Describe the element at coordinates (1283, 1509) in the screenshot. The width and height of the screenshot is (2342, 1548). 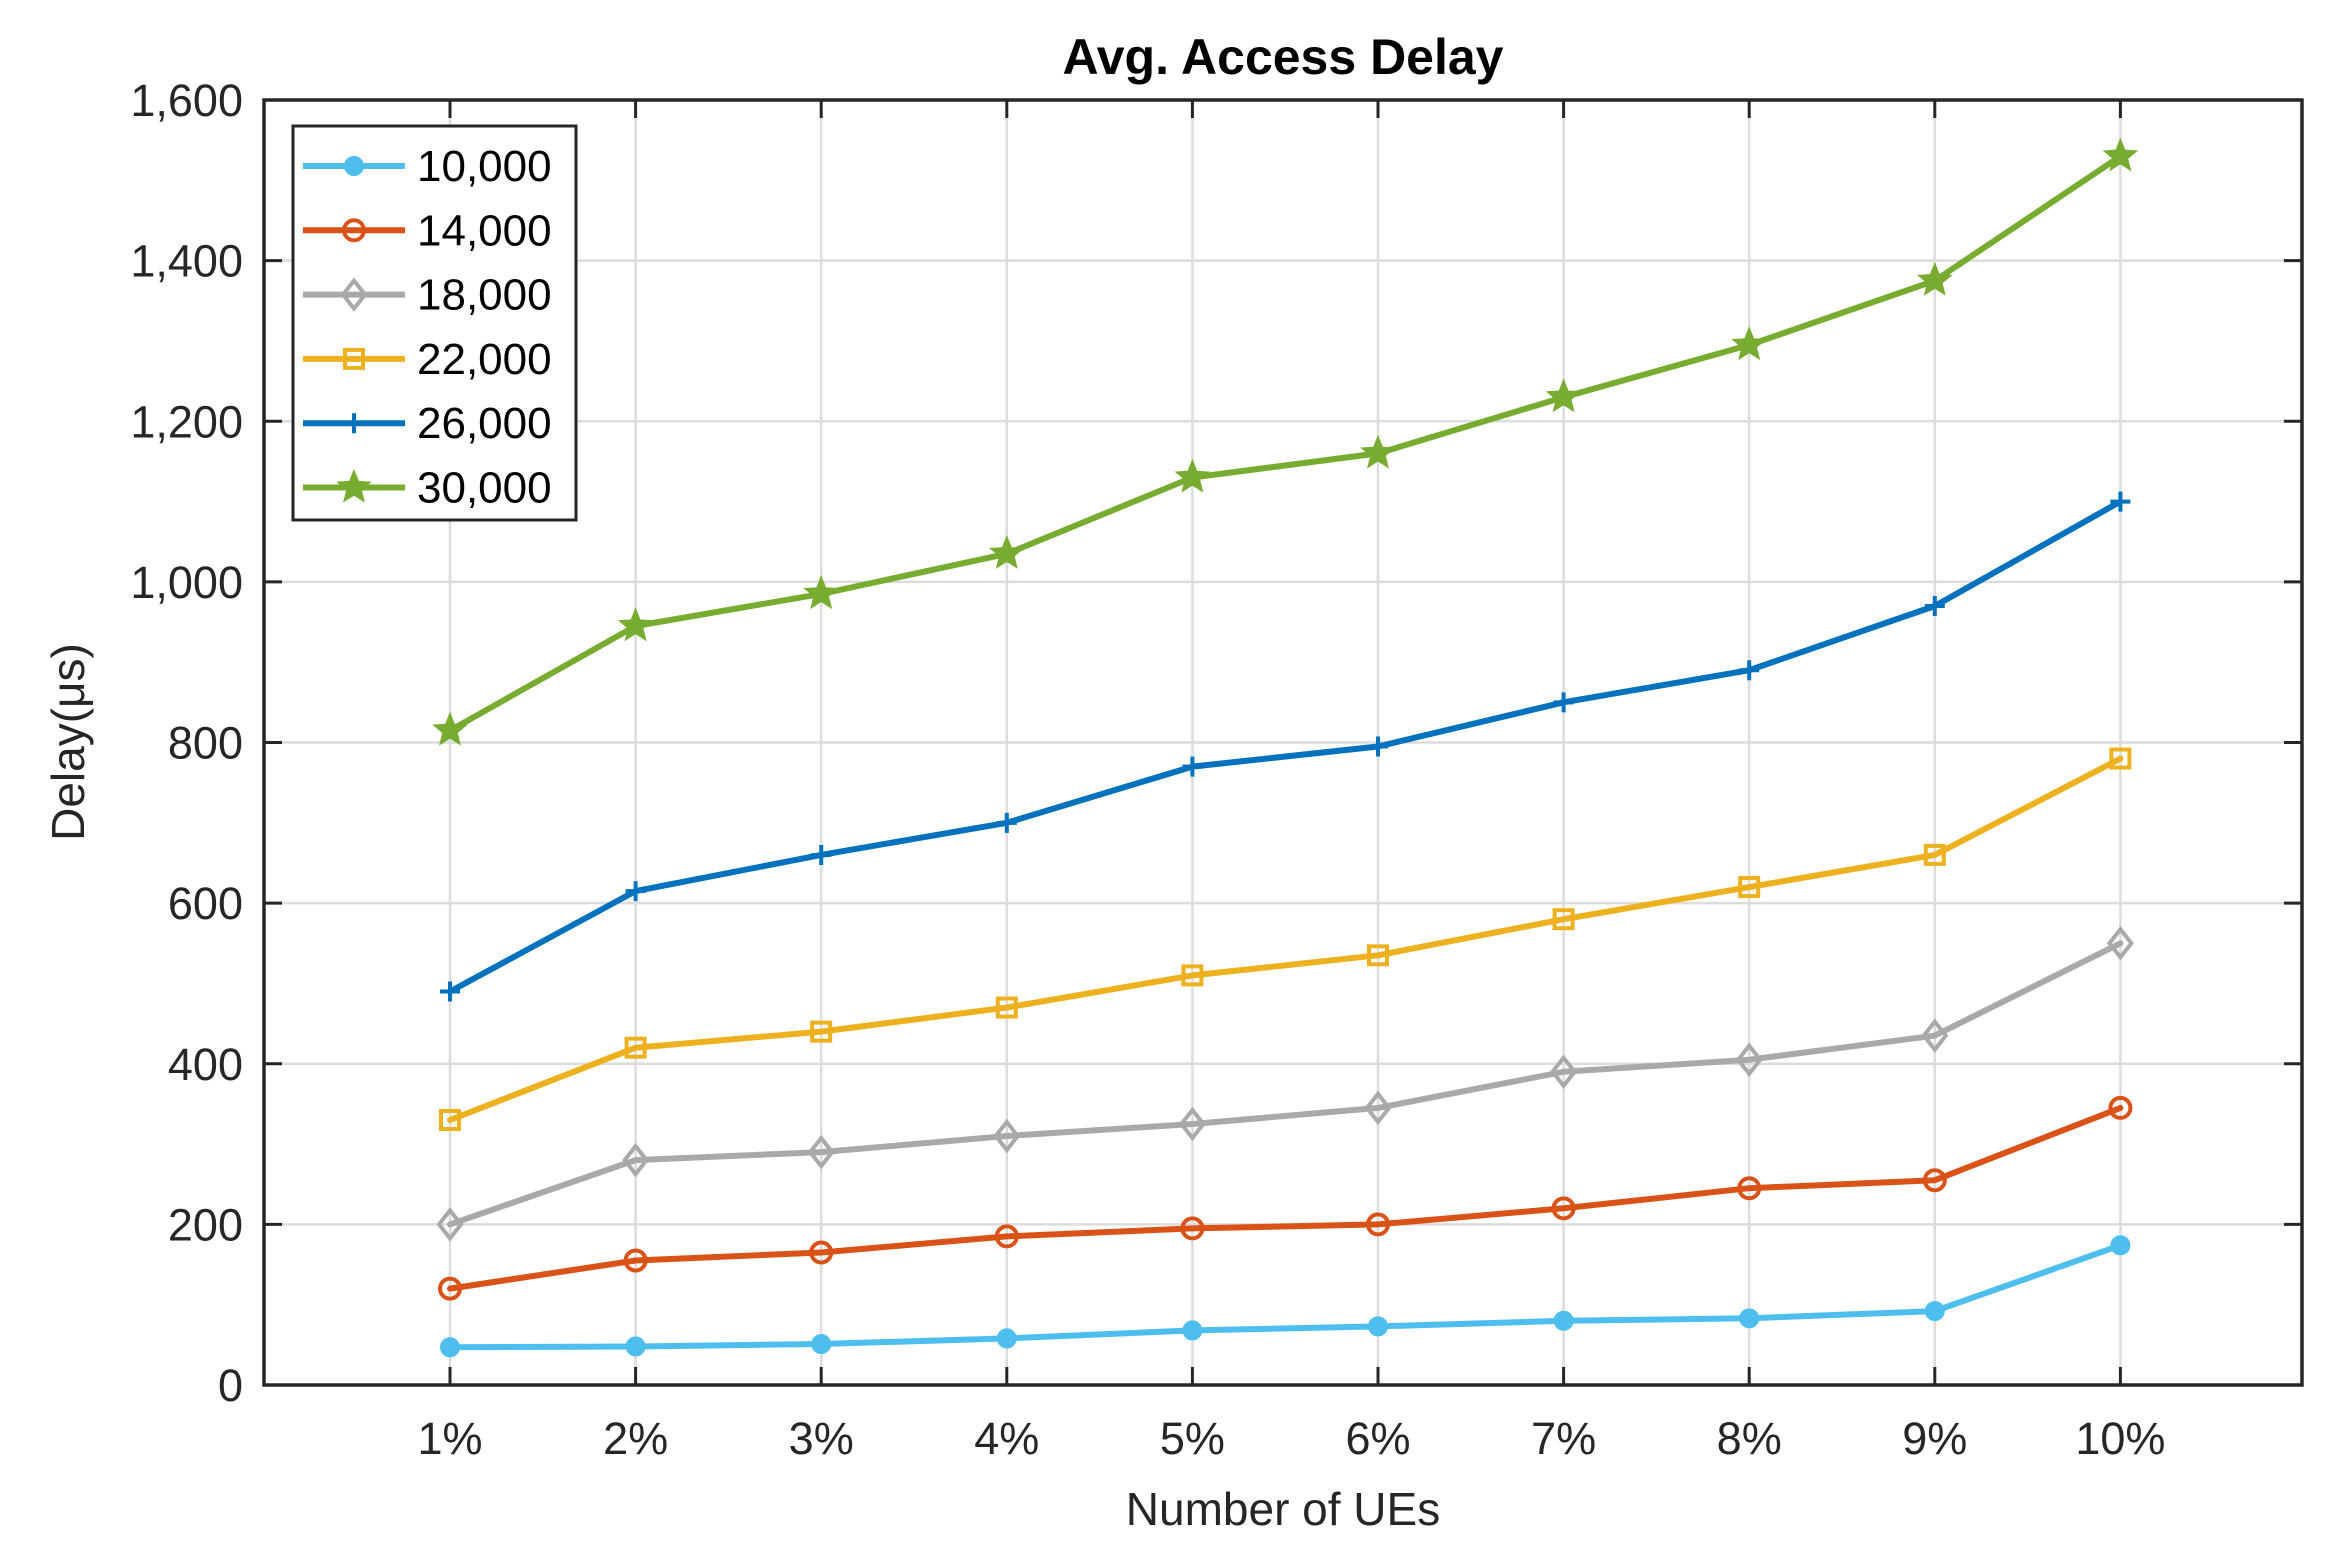
I see `x-axis-label: Number of UEs` at that location.